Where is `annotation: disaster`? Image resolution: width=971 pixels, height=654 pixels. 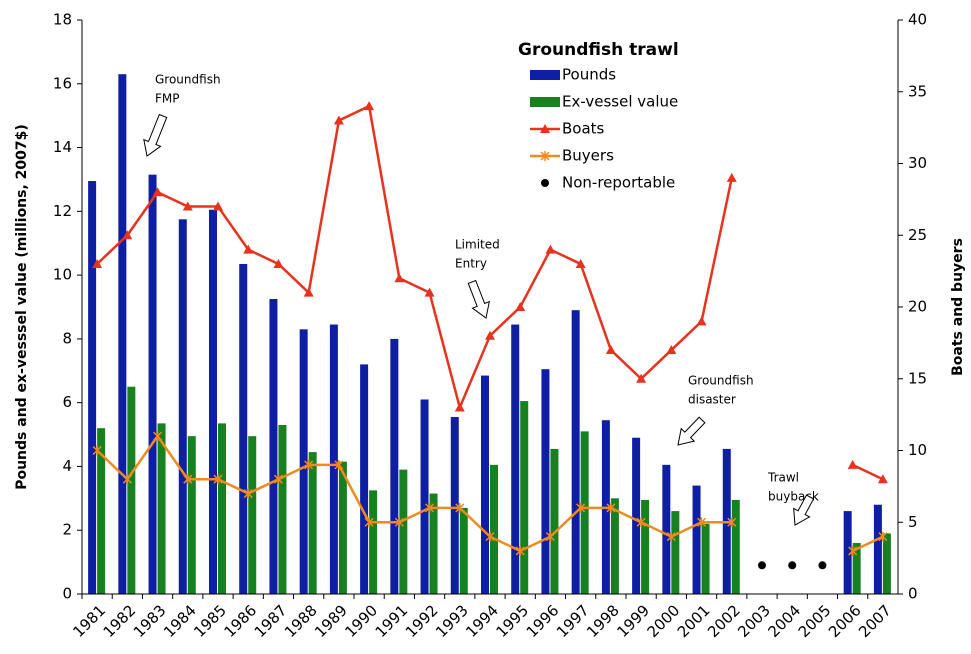
annotation: disaster is located at coordinates (712, 400).